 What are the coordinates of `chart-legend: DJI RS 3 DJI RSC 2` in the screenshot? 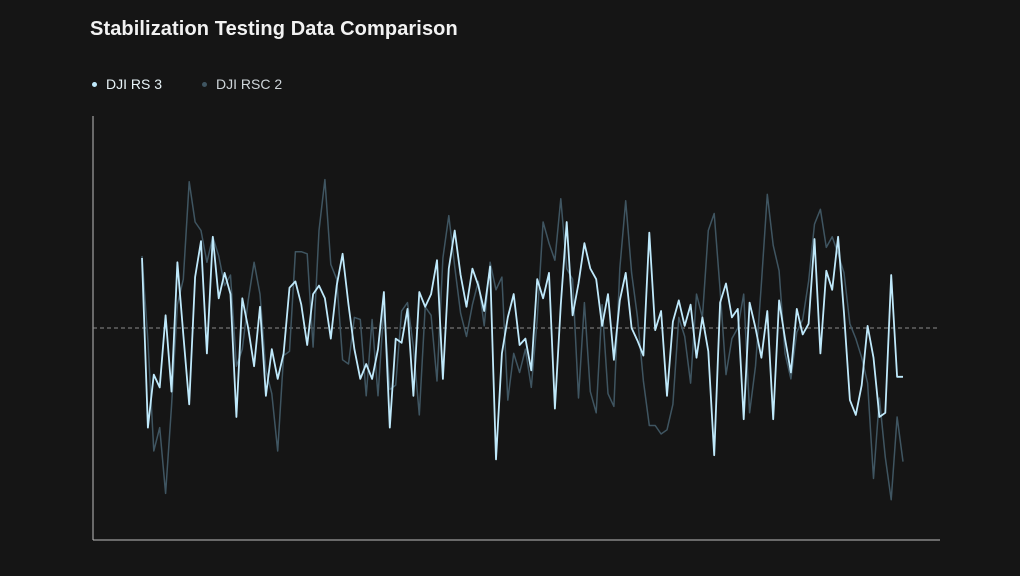 It's located at (187, 84).